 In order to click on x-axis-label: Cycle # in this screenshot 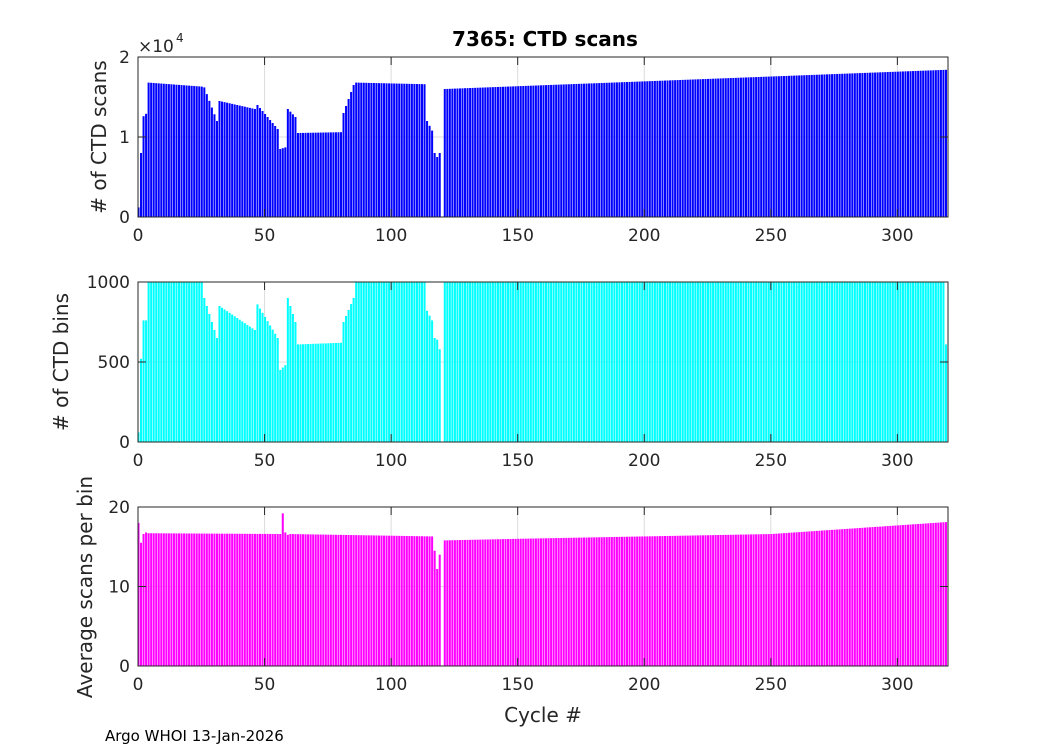, I will do `click(543, 715)`.